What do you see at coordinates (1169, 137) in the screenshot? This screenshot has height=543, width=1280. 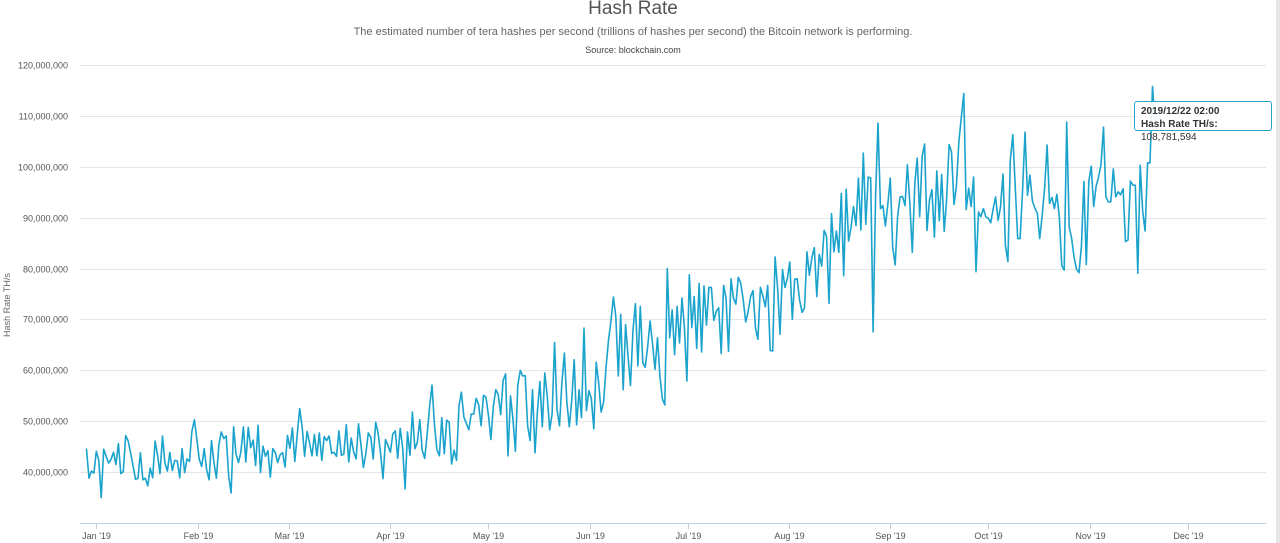 I see `tooltip-value: 108,781,594` at bounding box center [1169, 137].